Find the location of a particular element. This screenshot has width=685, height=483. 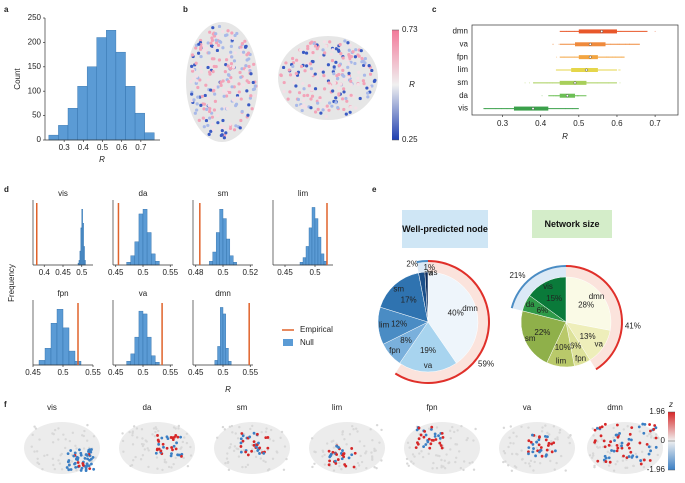

y-tick-label: 50 is located at coordinates (36, 115).